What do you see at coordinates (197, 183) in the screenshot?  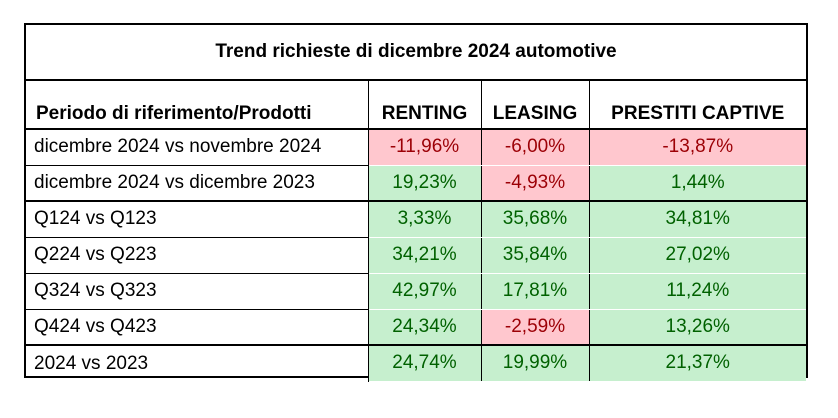 I see `row-label: dicembre 2024 vs dicembre 2023` at bounding box center [197, 183].